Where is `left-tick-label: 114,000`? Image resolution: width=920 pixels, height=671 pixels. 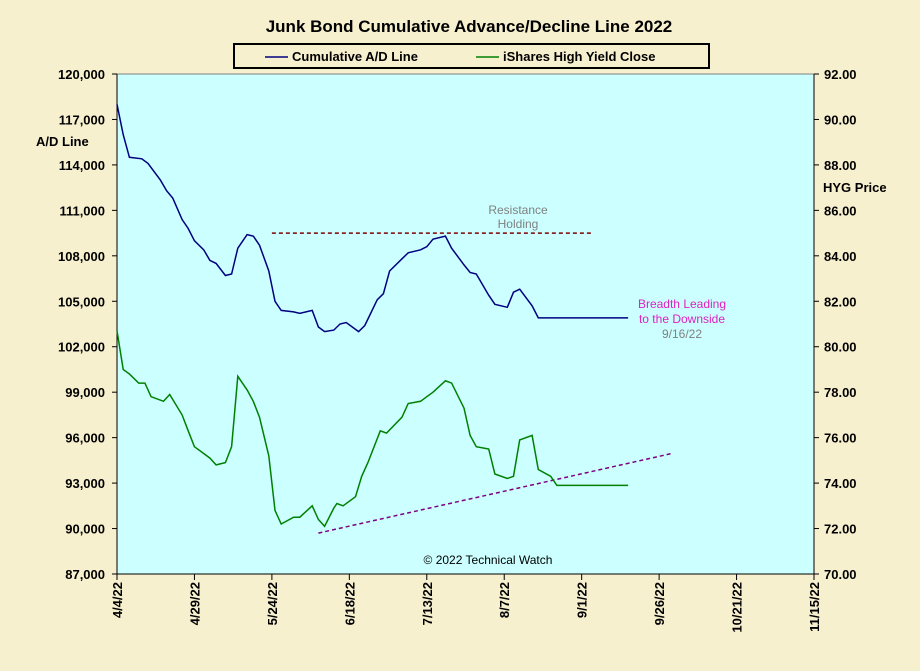 left-tick-label: 114,000 is located at coordinates (82, 165).